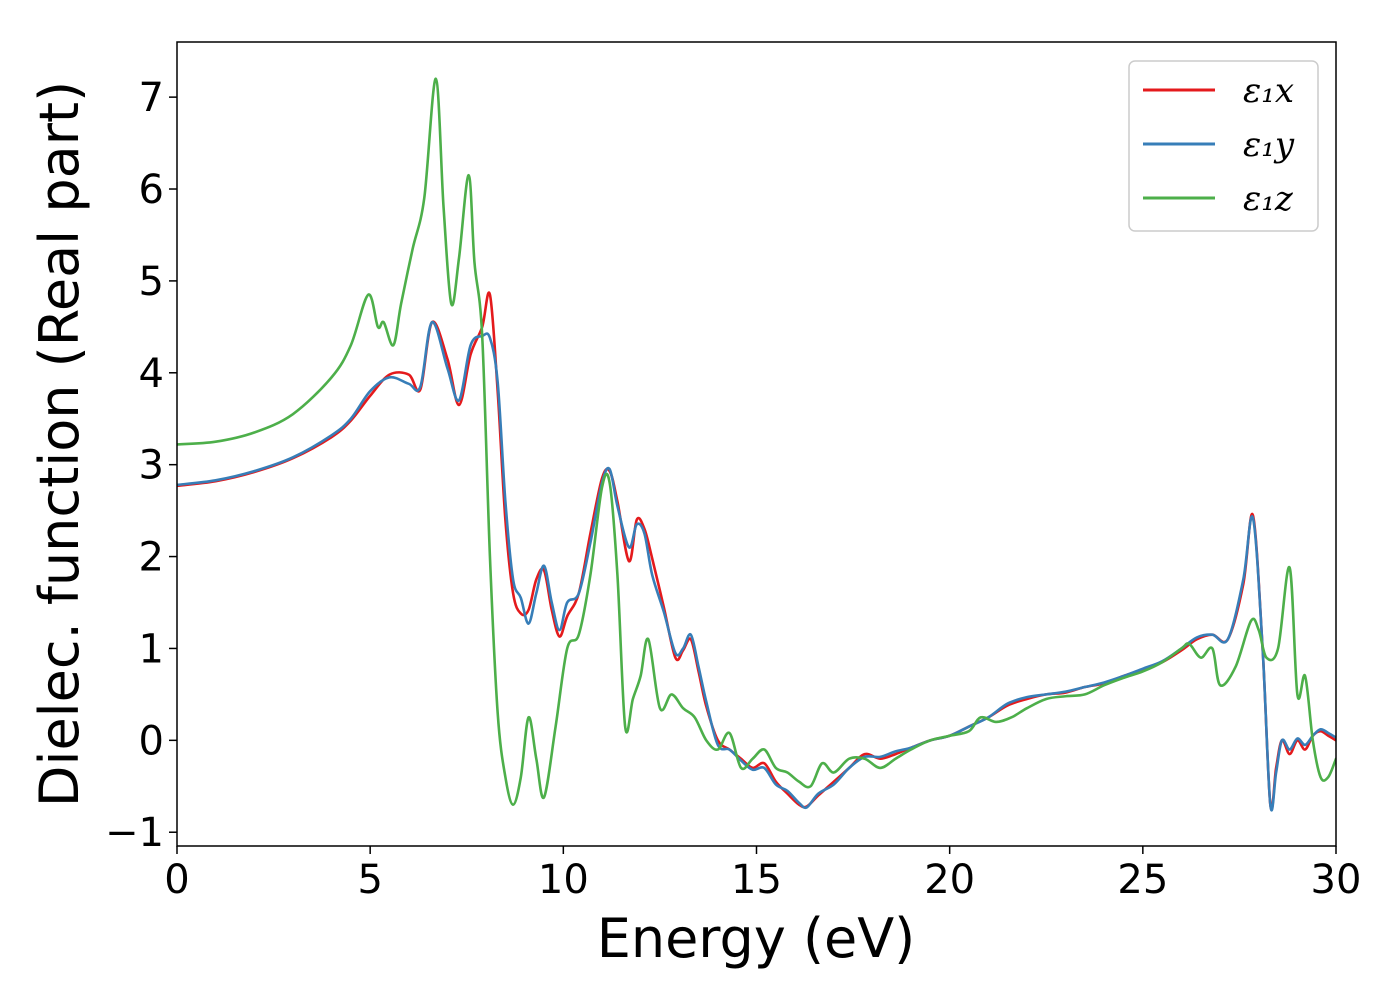 Image resolution: width=1400 pixels, height=1000 pixels. What do you see at coordinates (1336, 880) in the screenshot?
I see `x-tick-label: 30` at bounding box center [1336, 880].